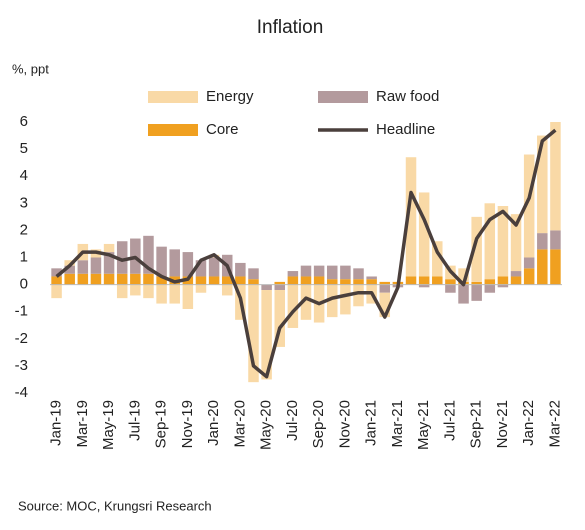 The image size is (585, 530). I want to click on y-tick-label: -3, so click(21, 365).